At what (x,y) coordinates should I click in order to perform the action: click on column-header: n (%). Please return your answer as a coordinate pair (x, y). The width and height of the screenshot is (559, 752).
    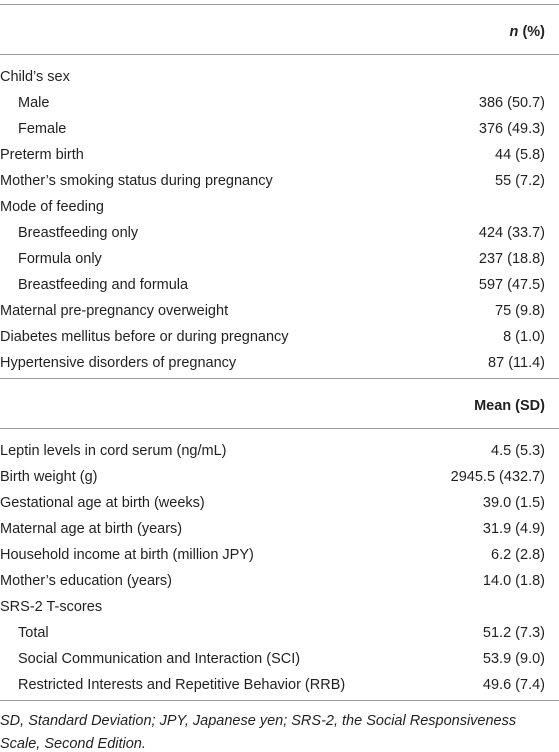
    Looking at the image, I should click on (527, 32).